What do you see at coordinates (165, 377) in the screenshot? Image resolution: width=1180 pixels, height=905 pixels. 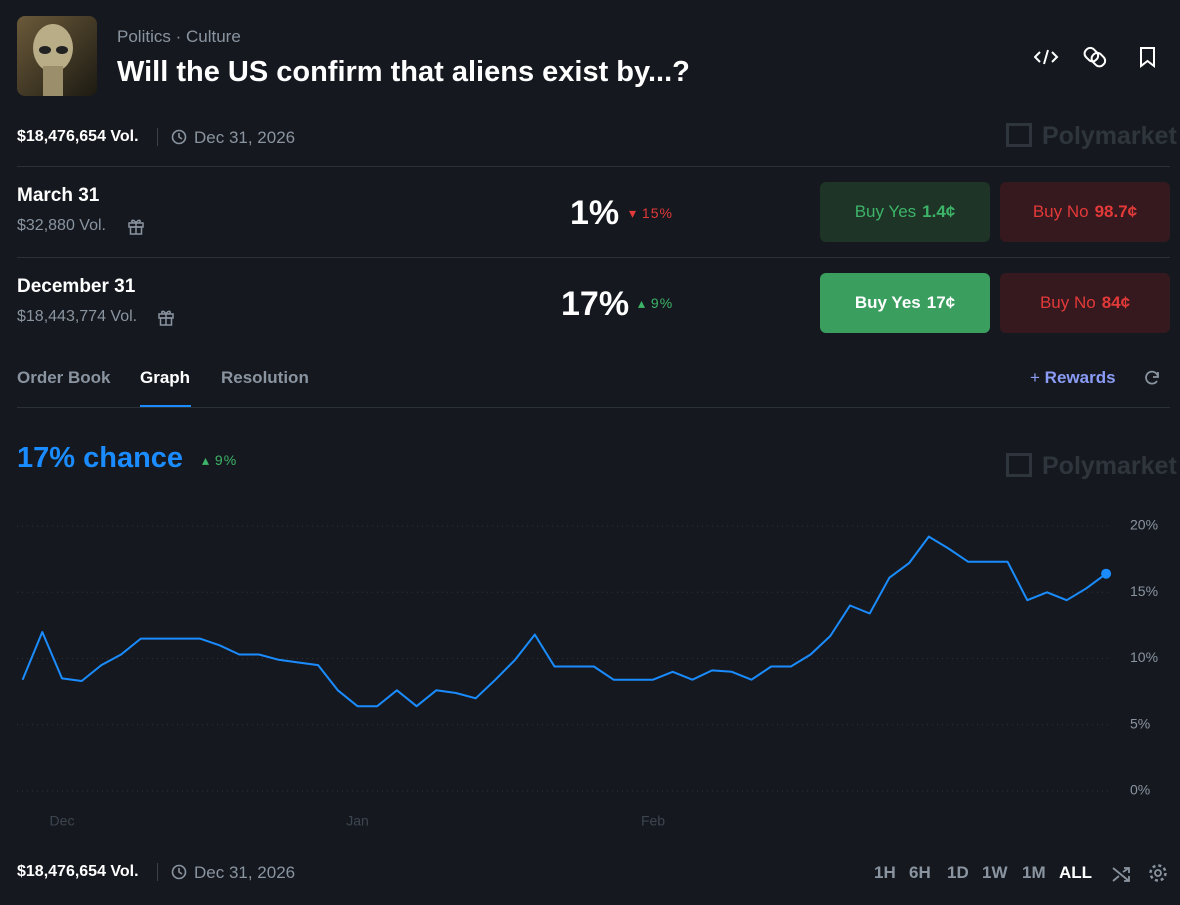 I see `tab-active: Graph` at bounding box center [165, 377].